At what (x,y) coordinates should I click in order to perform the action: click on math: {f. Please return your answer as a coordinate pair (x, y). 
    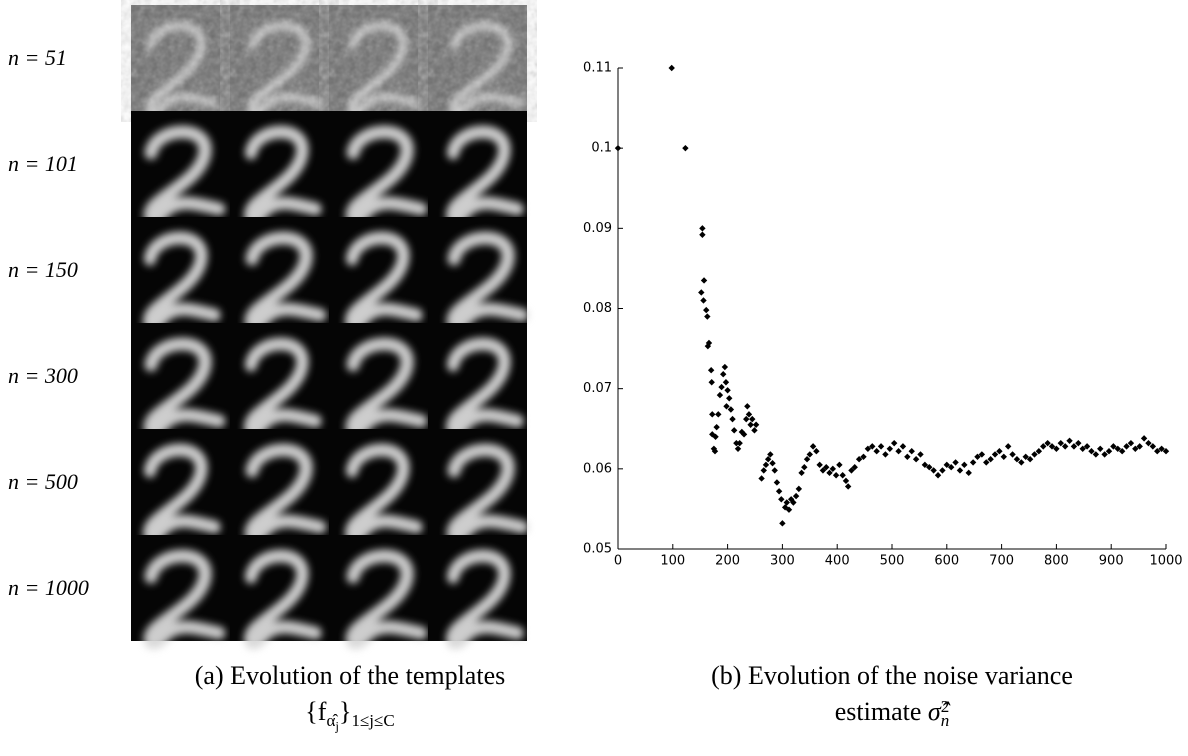
    Looking at the image, I should click on (316, 711).